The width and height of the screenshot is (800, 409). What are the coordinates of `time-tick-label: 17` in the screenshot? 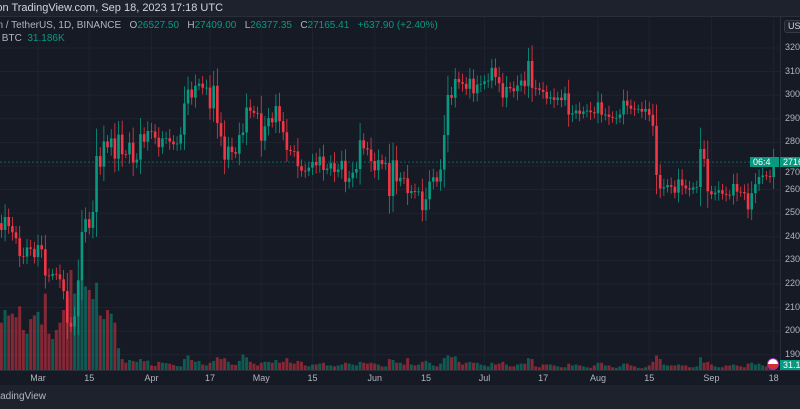 It's located at (543, 378).